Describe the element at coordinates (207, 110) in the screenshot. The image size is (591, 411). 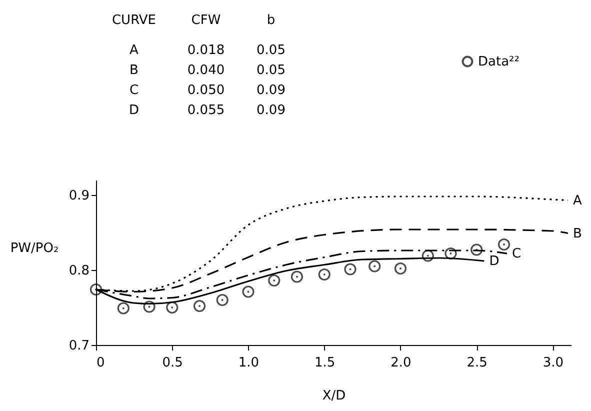
I see `text: D 0.055 0.09` at that location.